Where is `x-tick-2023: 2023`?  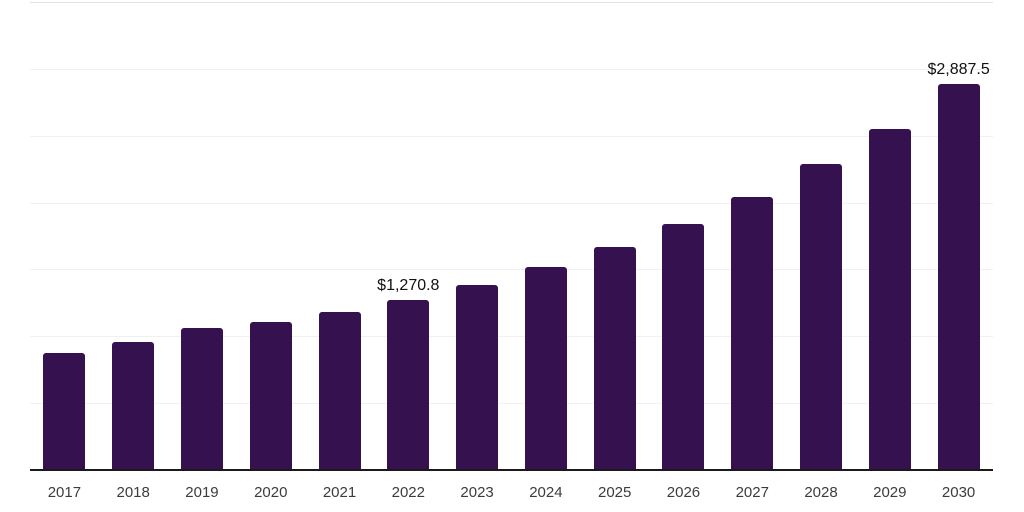 x-tick-2023: 2023 is located at coordinates (477, 492).